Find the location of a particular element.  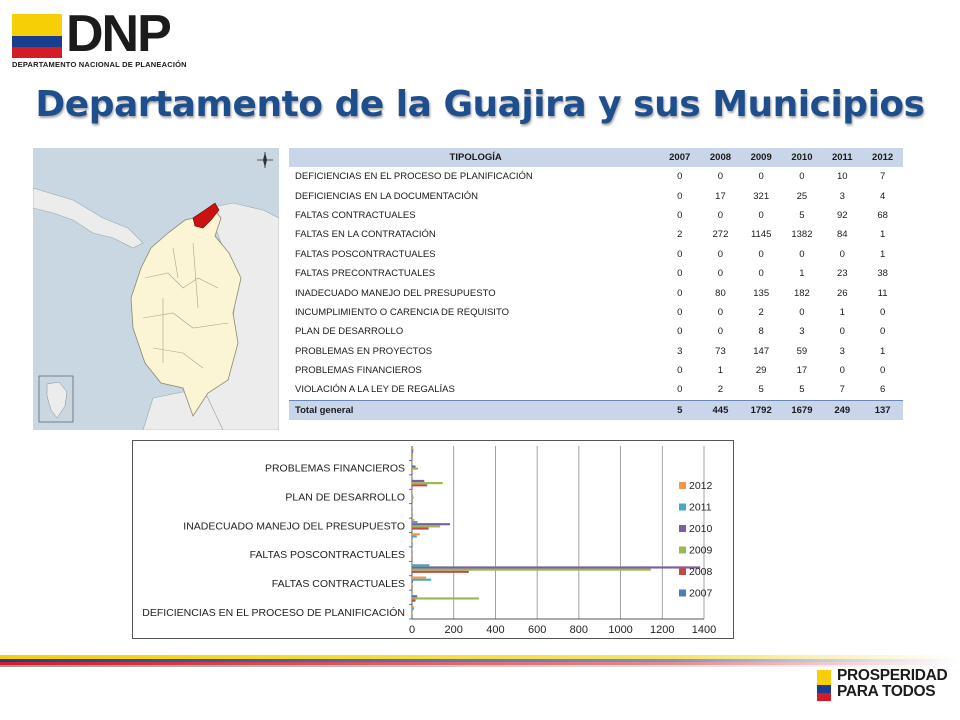

table-row: FALTAS CONTRACTUALES 0 0 0 5 92 68 is located at coordinates (596, 215).